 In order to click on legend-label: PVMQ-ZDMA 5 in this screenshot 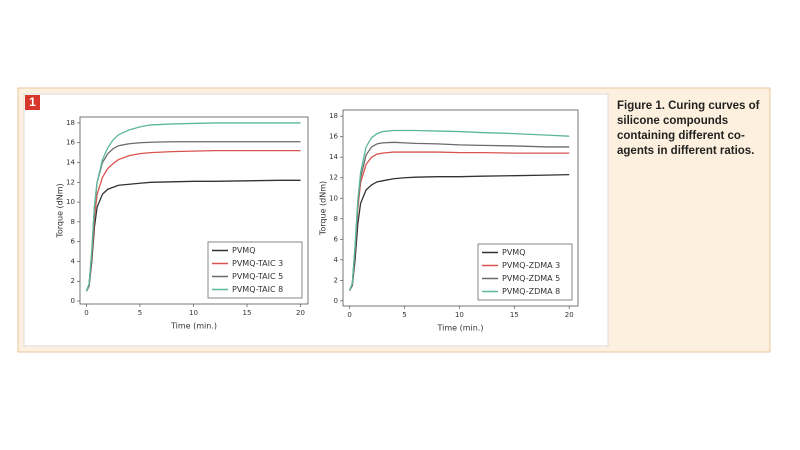, I will do `click(531, 278)`.